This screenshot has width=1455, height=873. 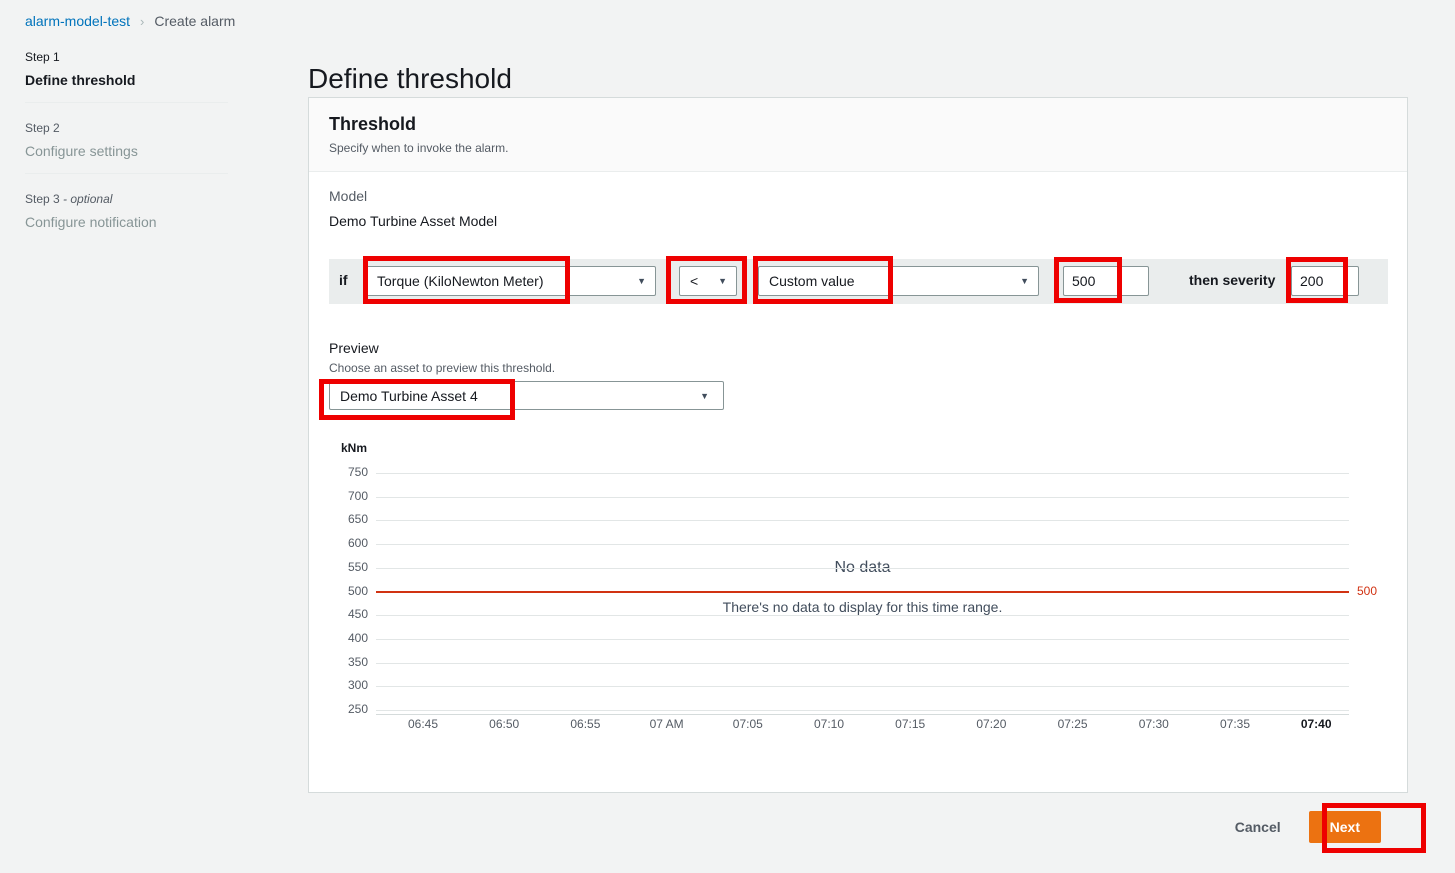 I want to click on page-title: Define threshold, so click(x=410, y=78).